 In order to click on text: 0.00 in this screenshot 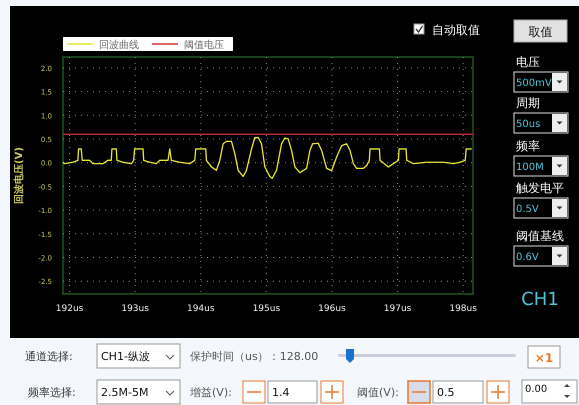, I will do `click(536, 389)`.